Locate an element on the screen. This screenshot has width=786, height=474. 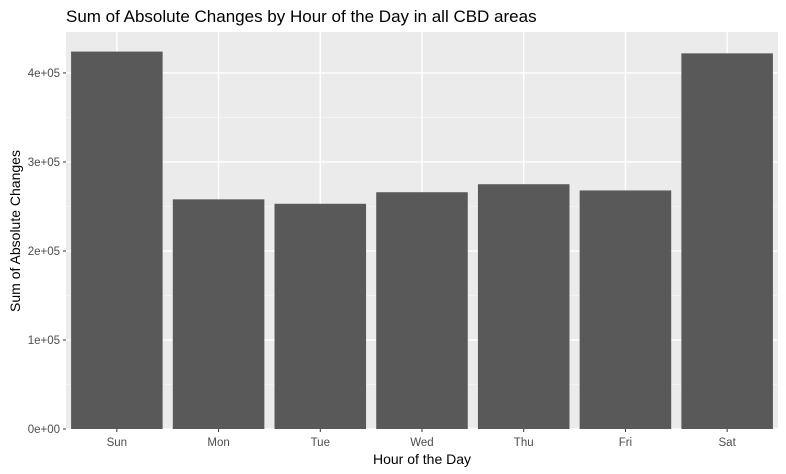
bar-wed is located at coordinates (422, 310).